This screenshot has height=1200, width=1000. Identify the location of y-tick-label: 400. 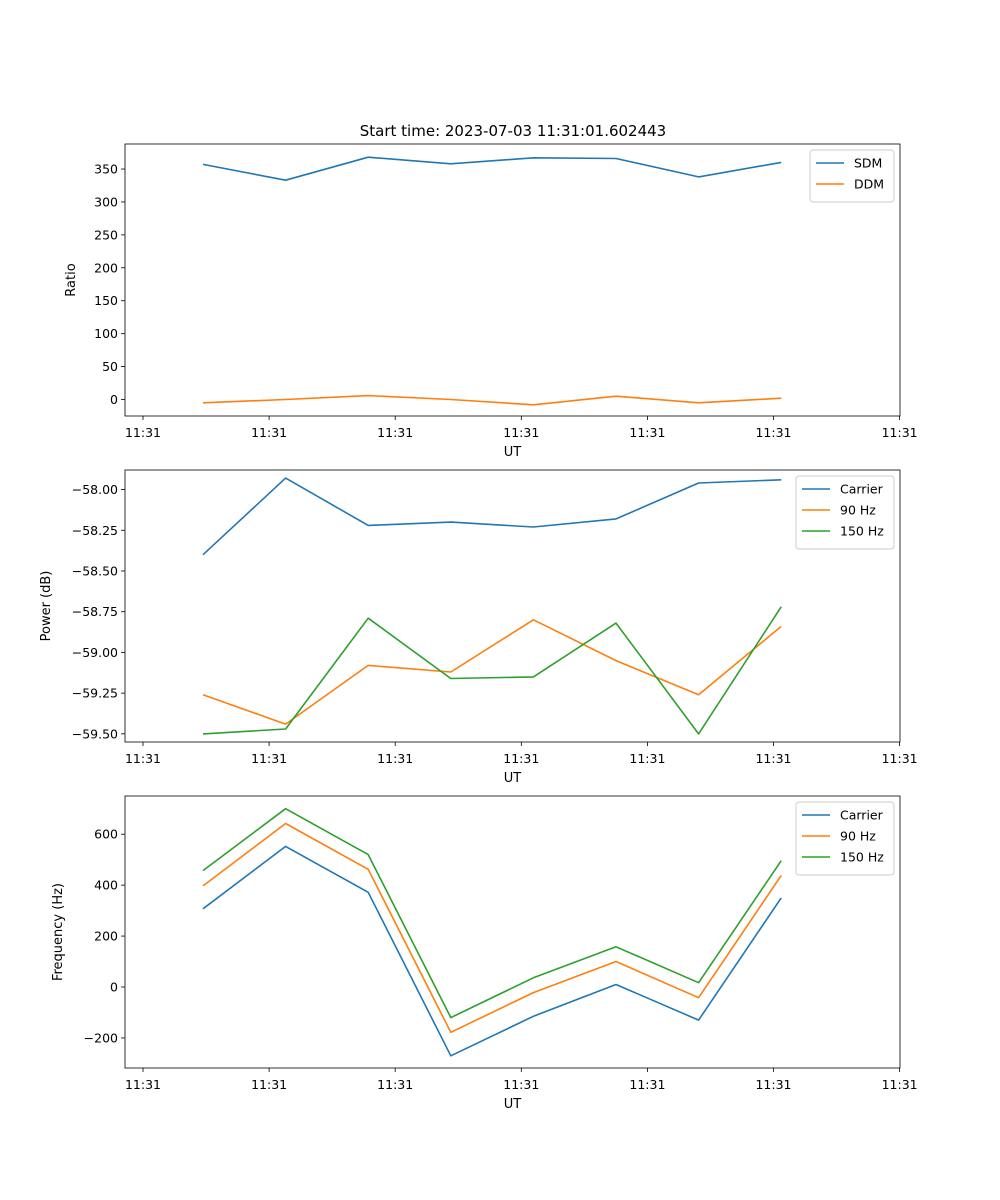
(106, 885).